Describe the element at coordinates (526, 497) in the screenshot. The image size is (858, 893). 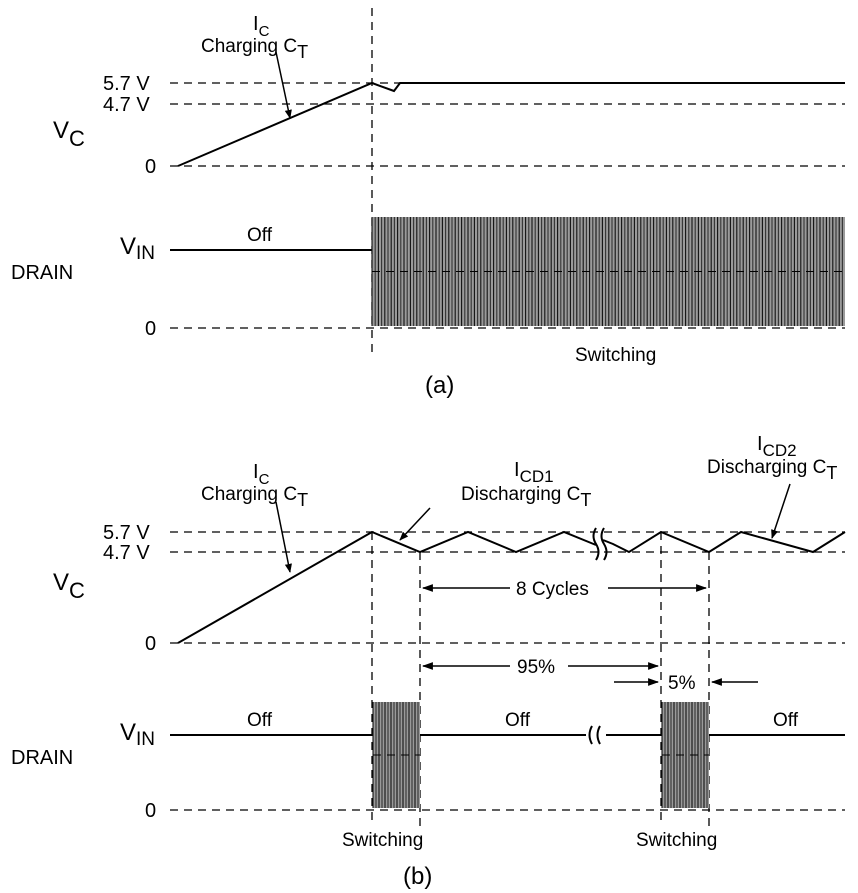
I see `discharging1-label: Discharging CT` at that location.